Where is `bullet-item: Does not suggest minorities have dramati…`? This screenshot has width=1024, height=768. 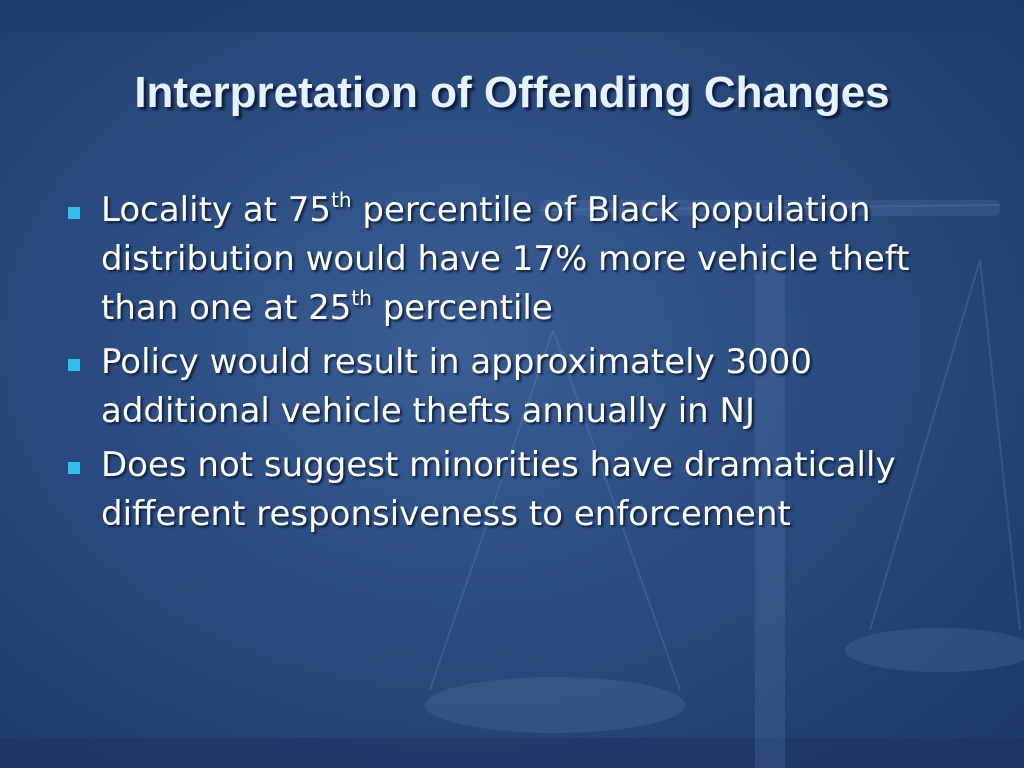 bullet-item: Does not suggest minorities have dramati… is located at coordinates (502, 490).